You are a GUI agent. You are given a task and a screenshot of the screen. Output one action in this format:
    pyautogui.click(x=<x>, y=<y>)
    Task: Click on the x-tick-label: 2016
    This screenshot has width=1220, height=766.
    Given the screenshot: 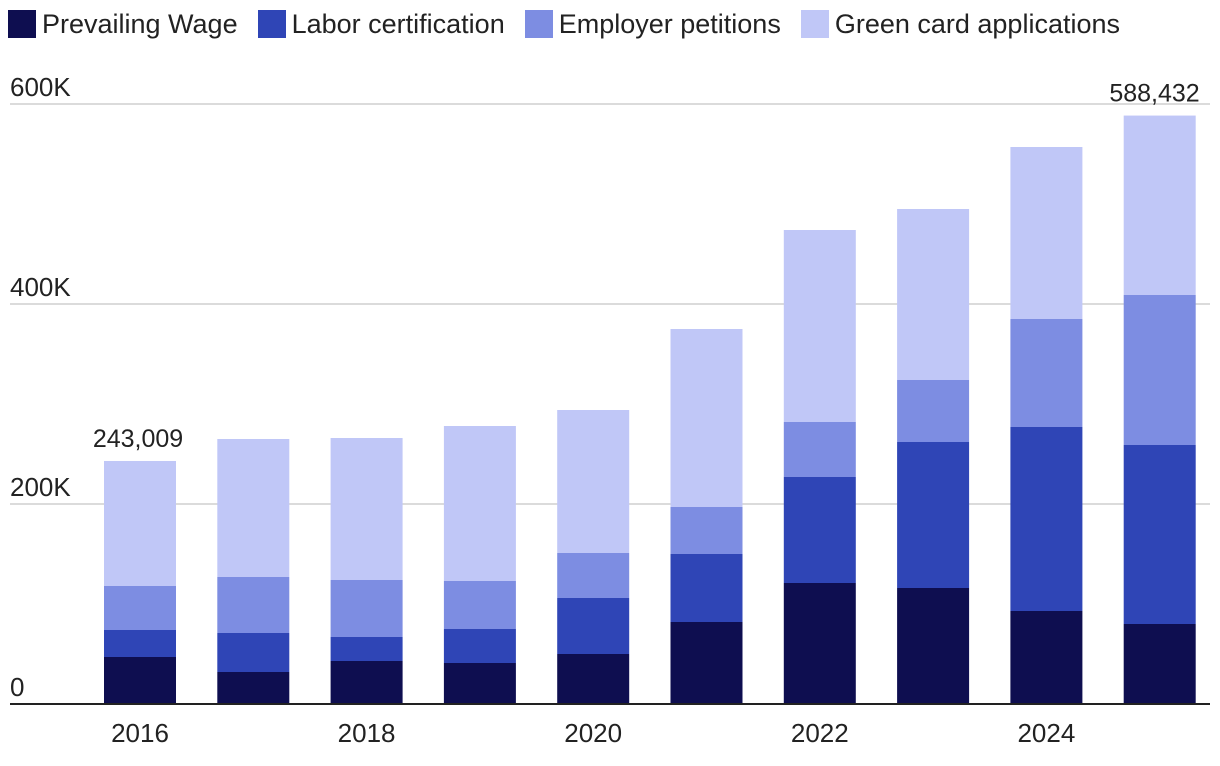 What is the action you would take?
    pyautogui.click(x=140, y=733)
    